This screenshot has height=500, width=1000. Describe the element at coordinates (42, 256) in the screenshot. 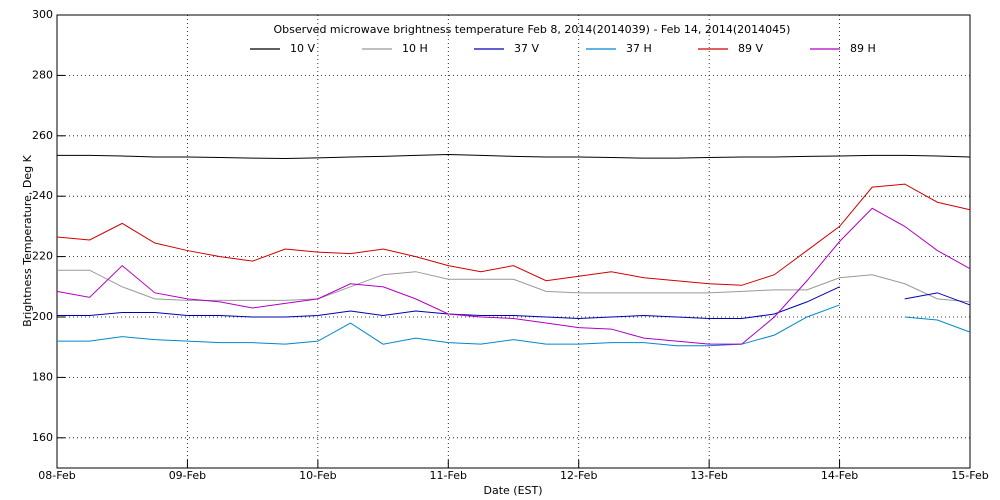

I see `y-tick-label: 220` at that location.